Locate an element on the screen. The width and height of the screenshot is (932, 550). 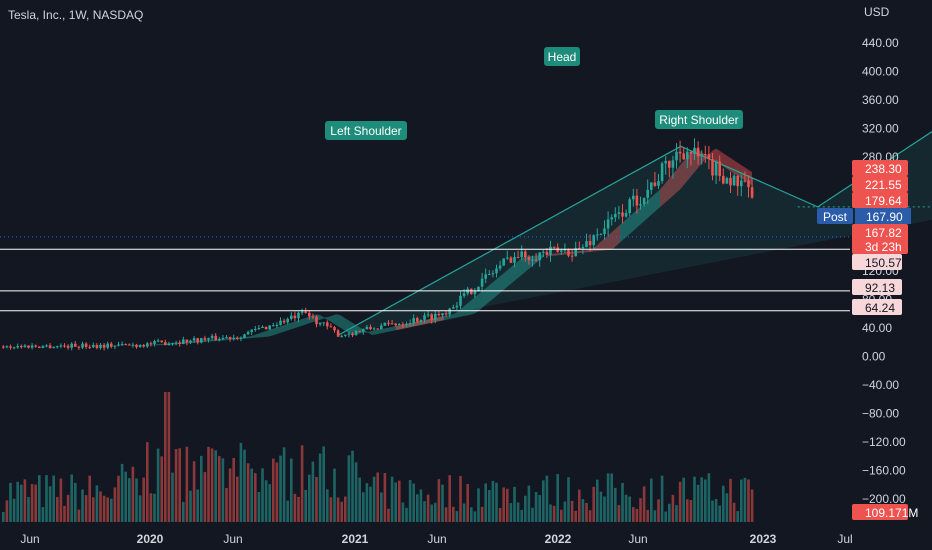
pattern-label: Left Shoulder is located at coordinates (366, 130).